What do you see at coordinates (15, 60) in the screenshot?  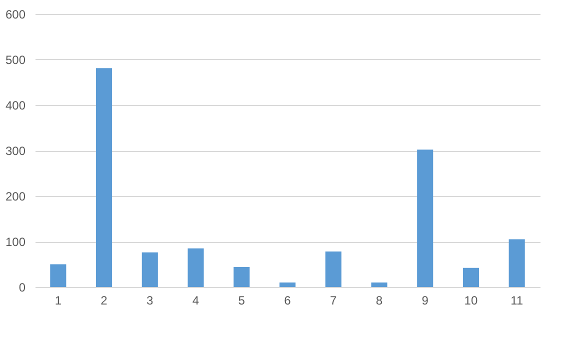 I see `y-tick-label: 500` at bounding box center [15, 60].